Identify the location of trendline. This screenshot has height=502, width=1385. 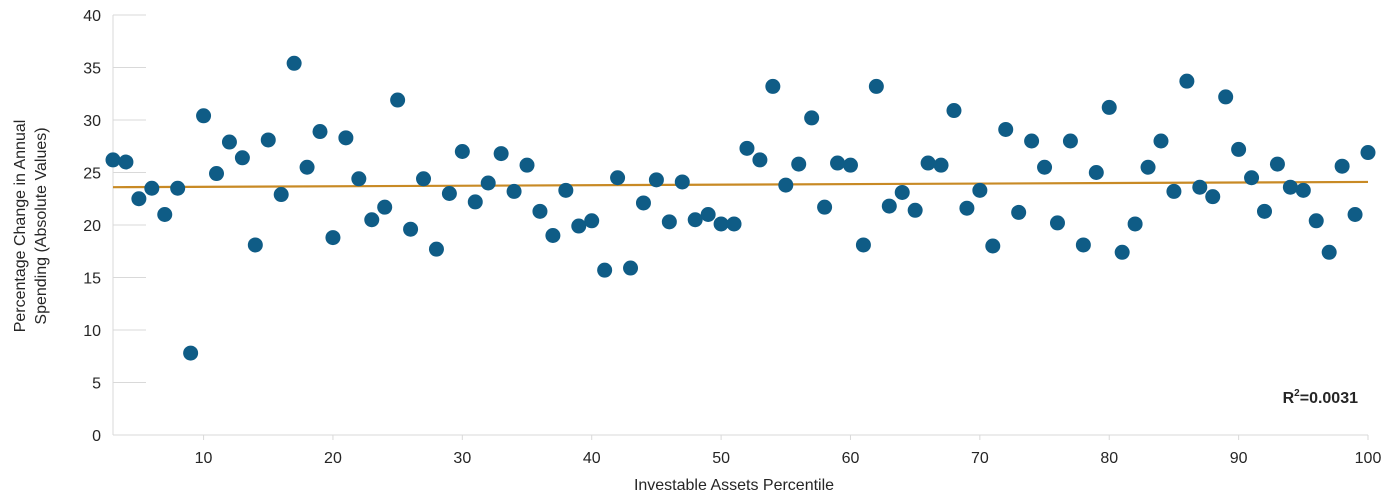
(740, 184).